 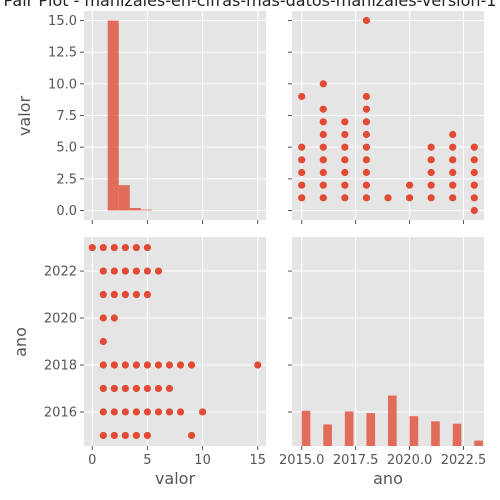 What do you see at coordinates (464, 460) in the screenshot?
I see `x-tick-label: 2022.5` at bounding box center [464, 460].